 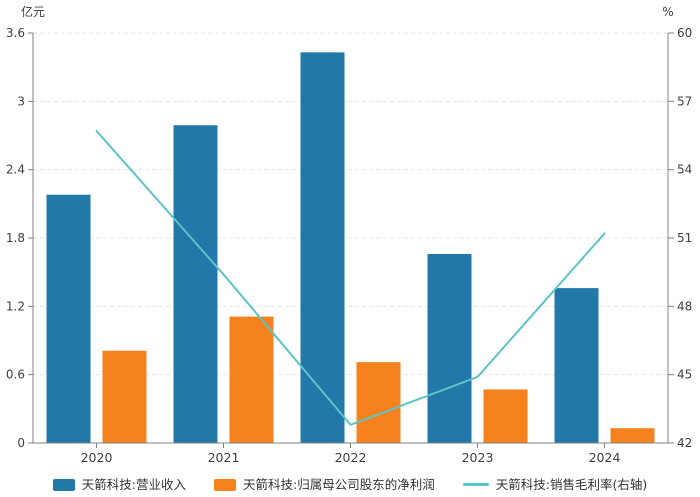 I want to click on left-axis-tick-label: 0.6, so click(x=15, y=375).